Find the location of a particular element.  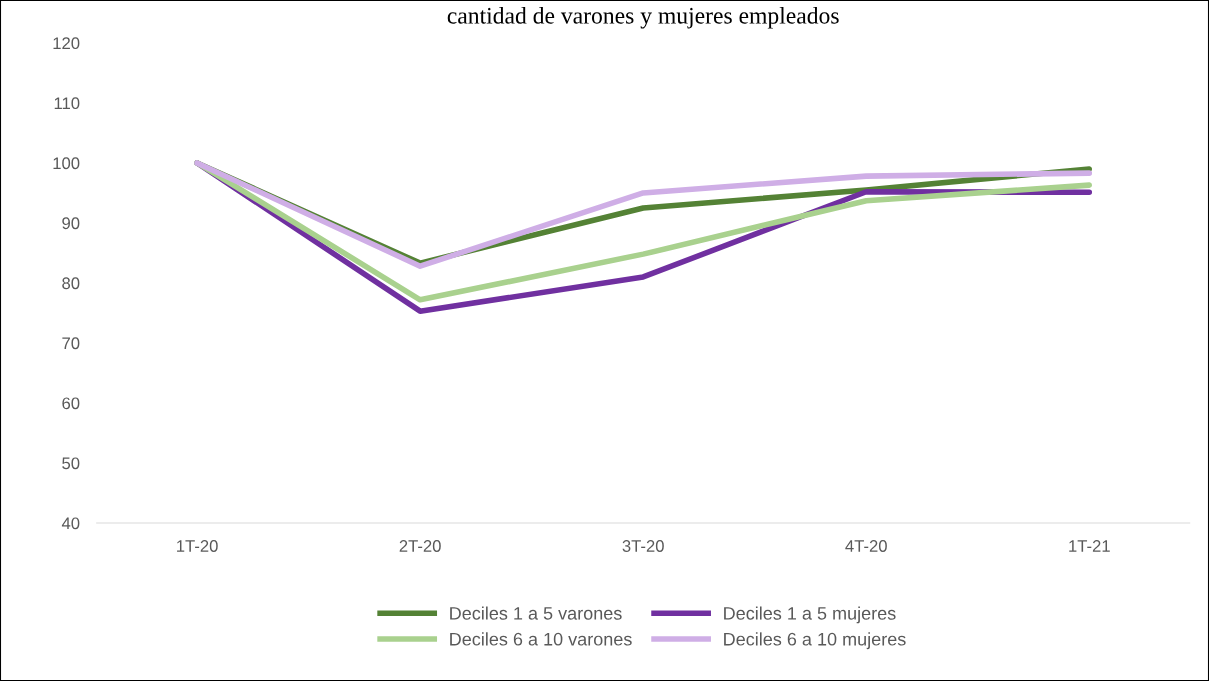

chart-title: cantidad de varones y mujeres empleados is located at coordinates (643, 18).